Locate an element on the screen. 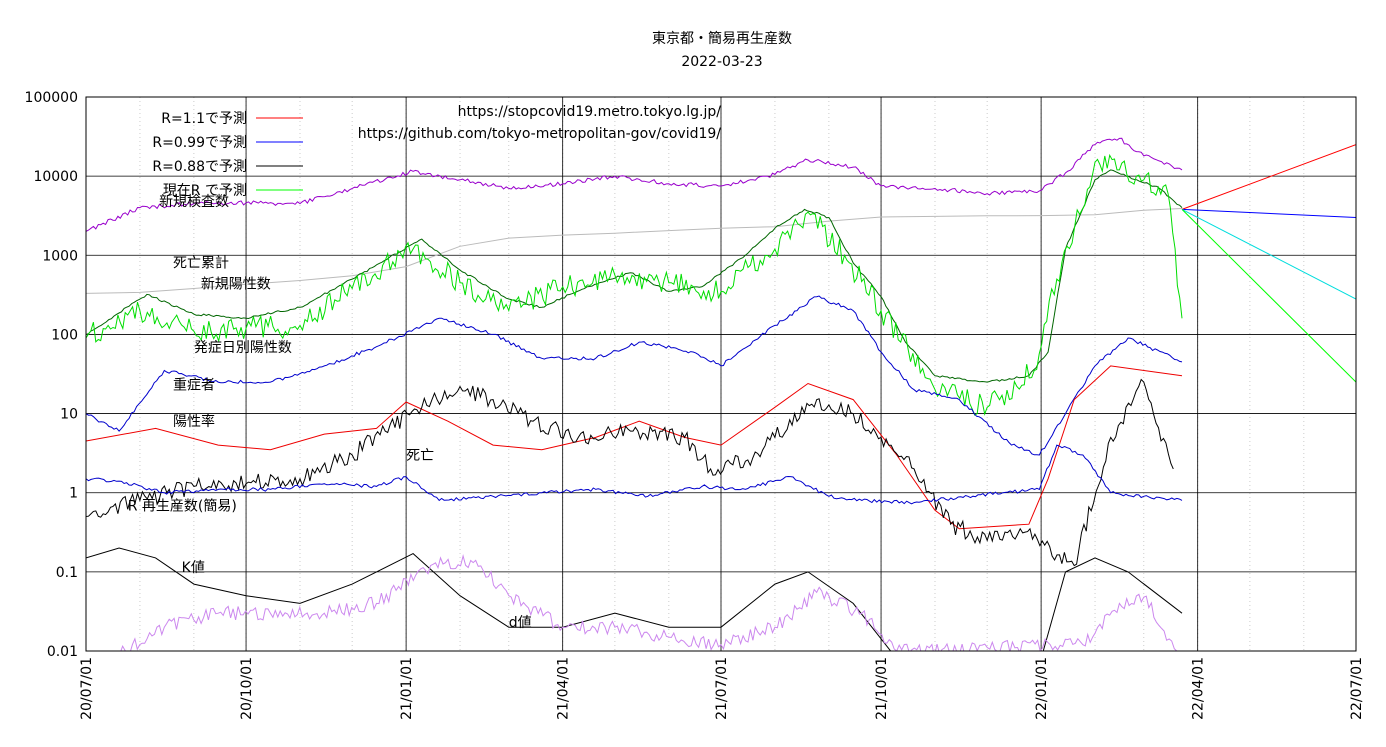 This screenshot has width=1386, height=747. series-annotation: 発症日別陽性数 is located at coordinates (243, 348).